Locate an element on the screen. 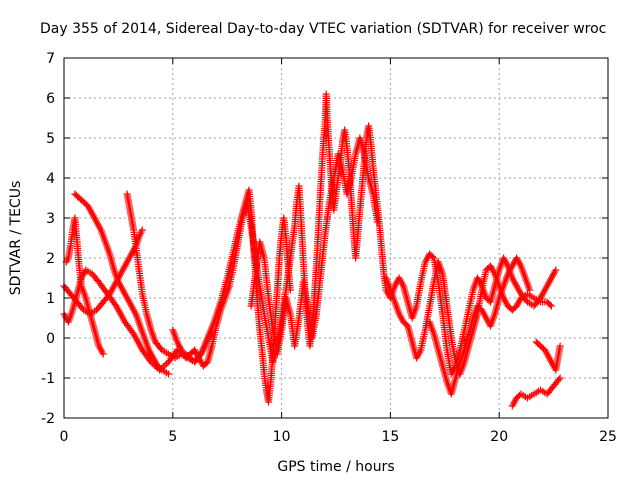 Image resolution: width=640 pixels, height=480 pixels. y-tick-label: 4 is located at coordinates (50, 179).